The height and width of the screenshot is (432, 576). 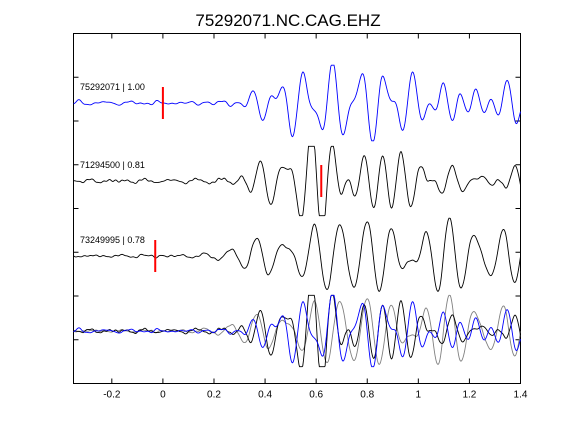 What do you see at coordinates (265, 395) in the screenshot?
I see `x-tick-label: 0.4` at bounding box center [265, 395].